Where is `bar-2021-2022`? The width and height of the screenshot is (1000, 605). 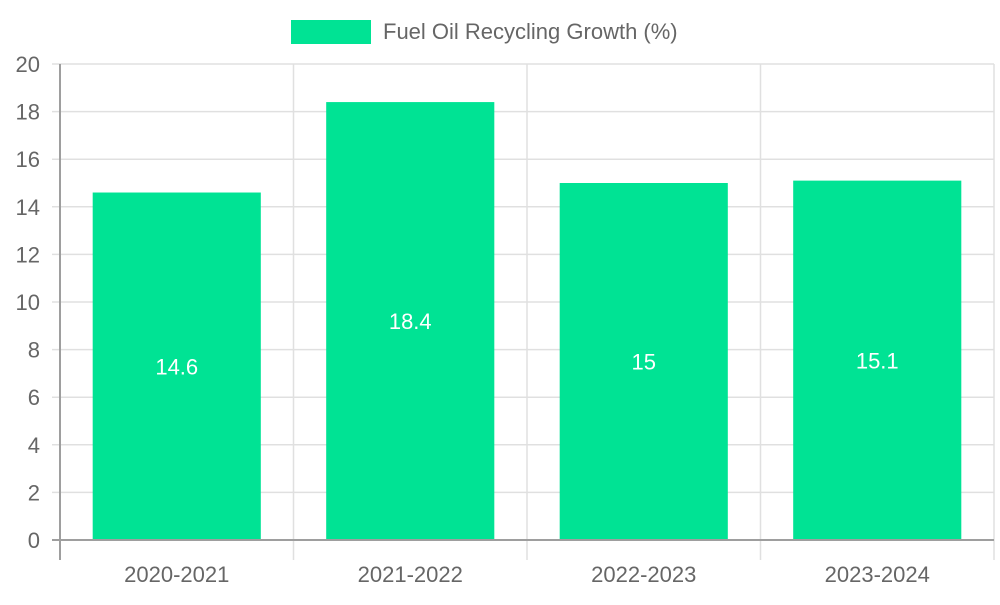
bar-2021-2022 is located at coordinates (410, 321).